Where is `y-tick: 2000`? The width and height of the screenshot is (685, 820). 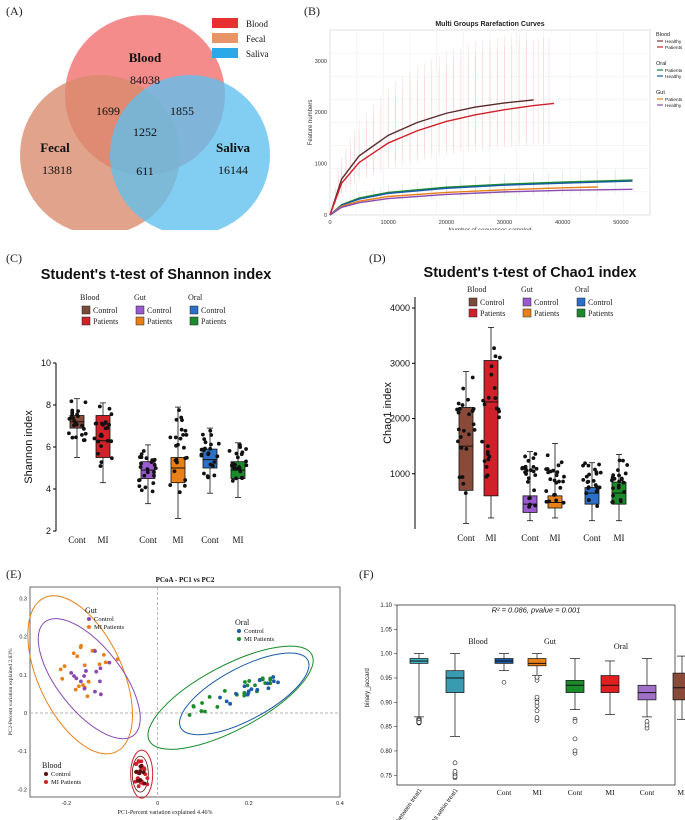
y-tick: 2000 is located at coordinates (400, 419).